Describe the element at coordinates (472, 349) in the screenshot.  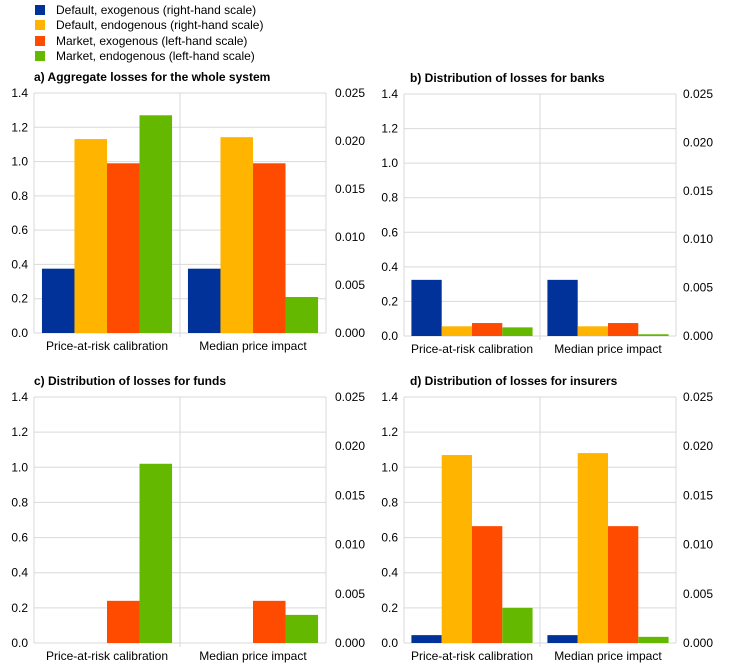
I see `category-label: Price-at-risk calibration` at that location.